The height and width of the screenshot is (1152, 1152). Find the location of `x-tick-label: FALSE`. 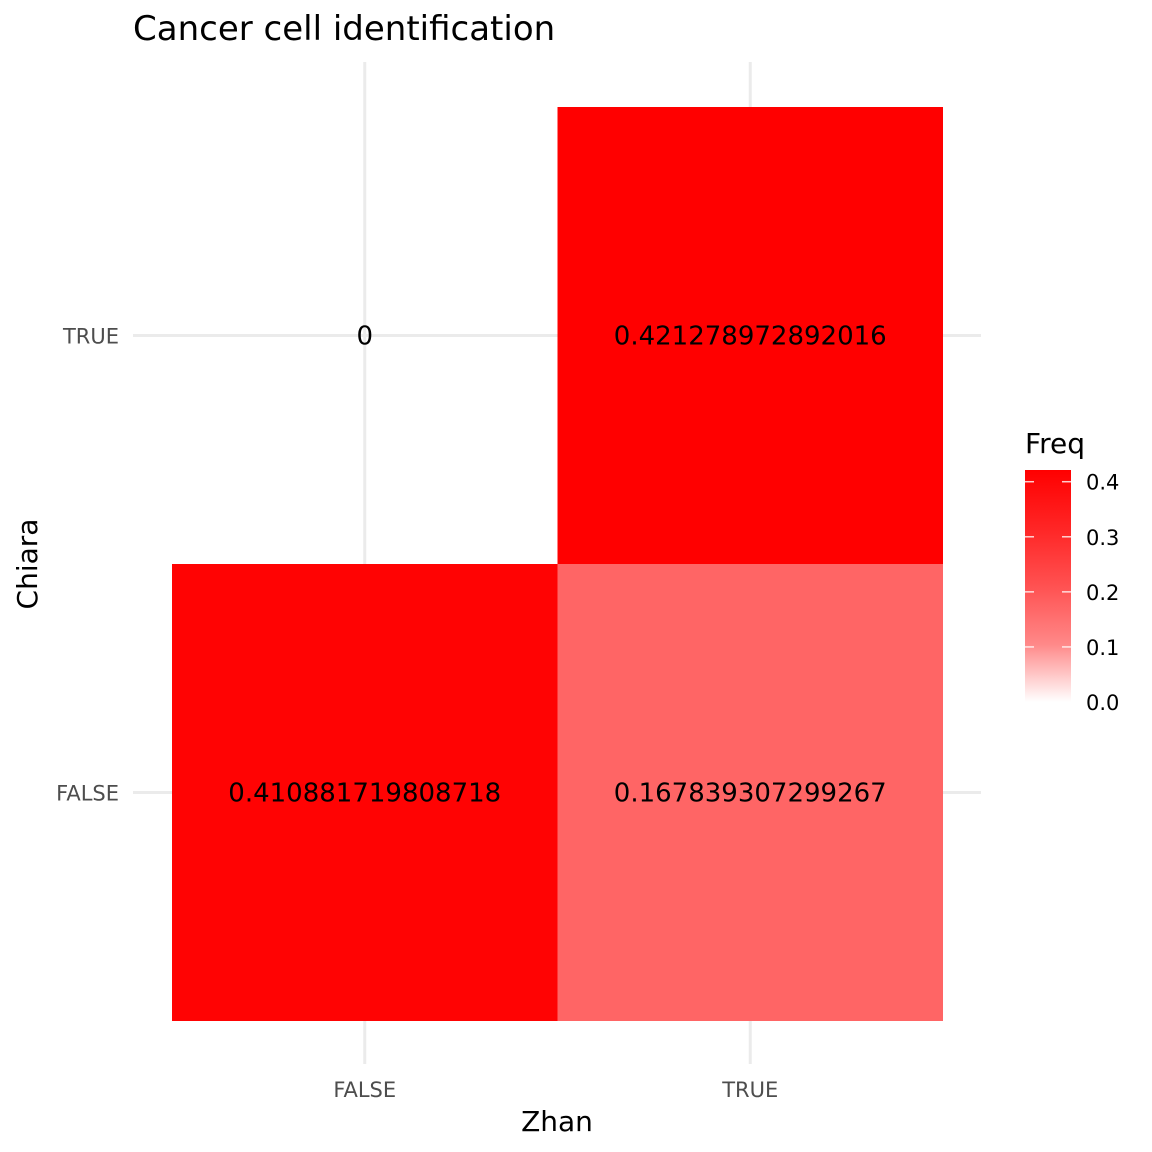

x-tick-label: FALSE is located at coordinates (364, 1090).